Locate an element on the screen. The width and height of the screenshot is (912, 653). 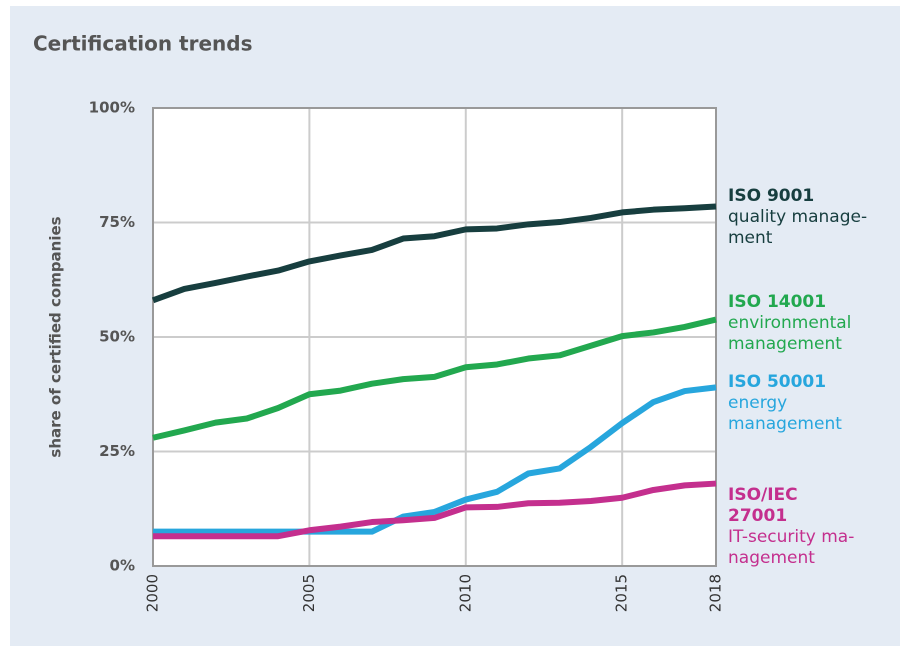
y-tick-label: 75% is located at coordinates (117, 222).